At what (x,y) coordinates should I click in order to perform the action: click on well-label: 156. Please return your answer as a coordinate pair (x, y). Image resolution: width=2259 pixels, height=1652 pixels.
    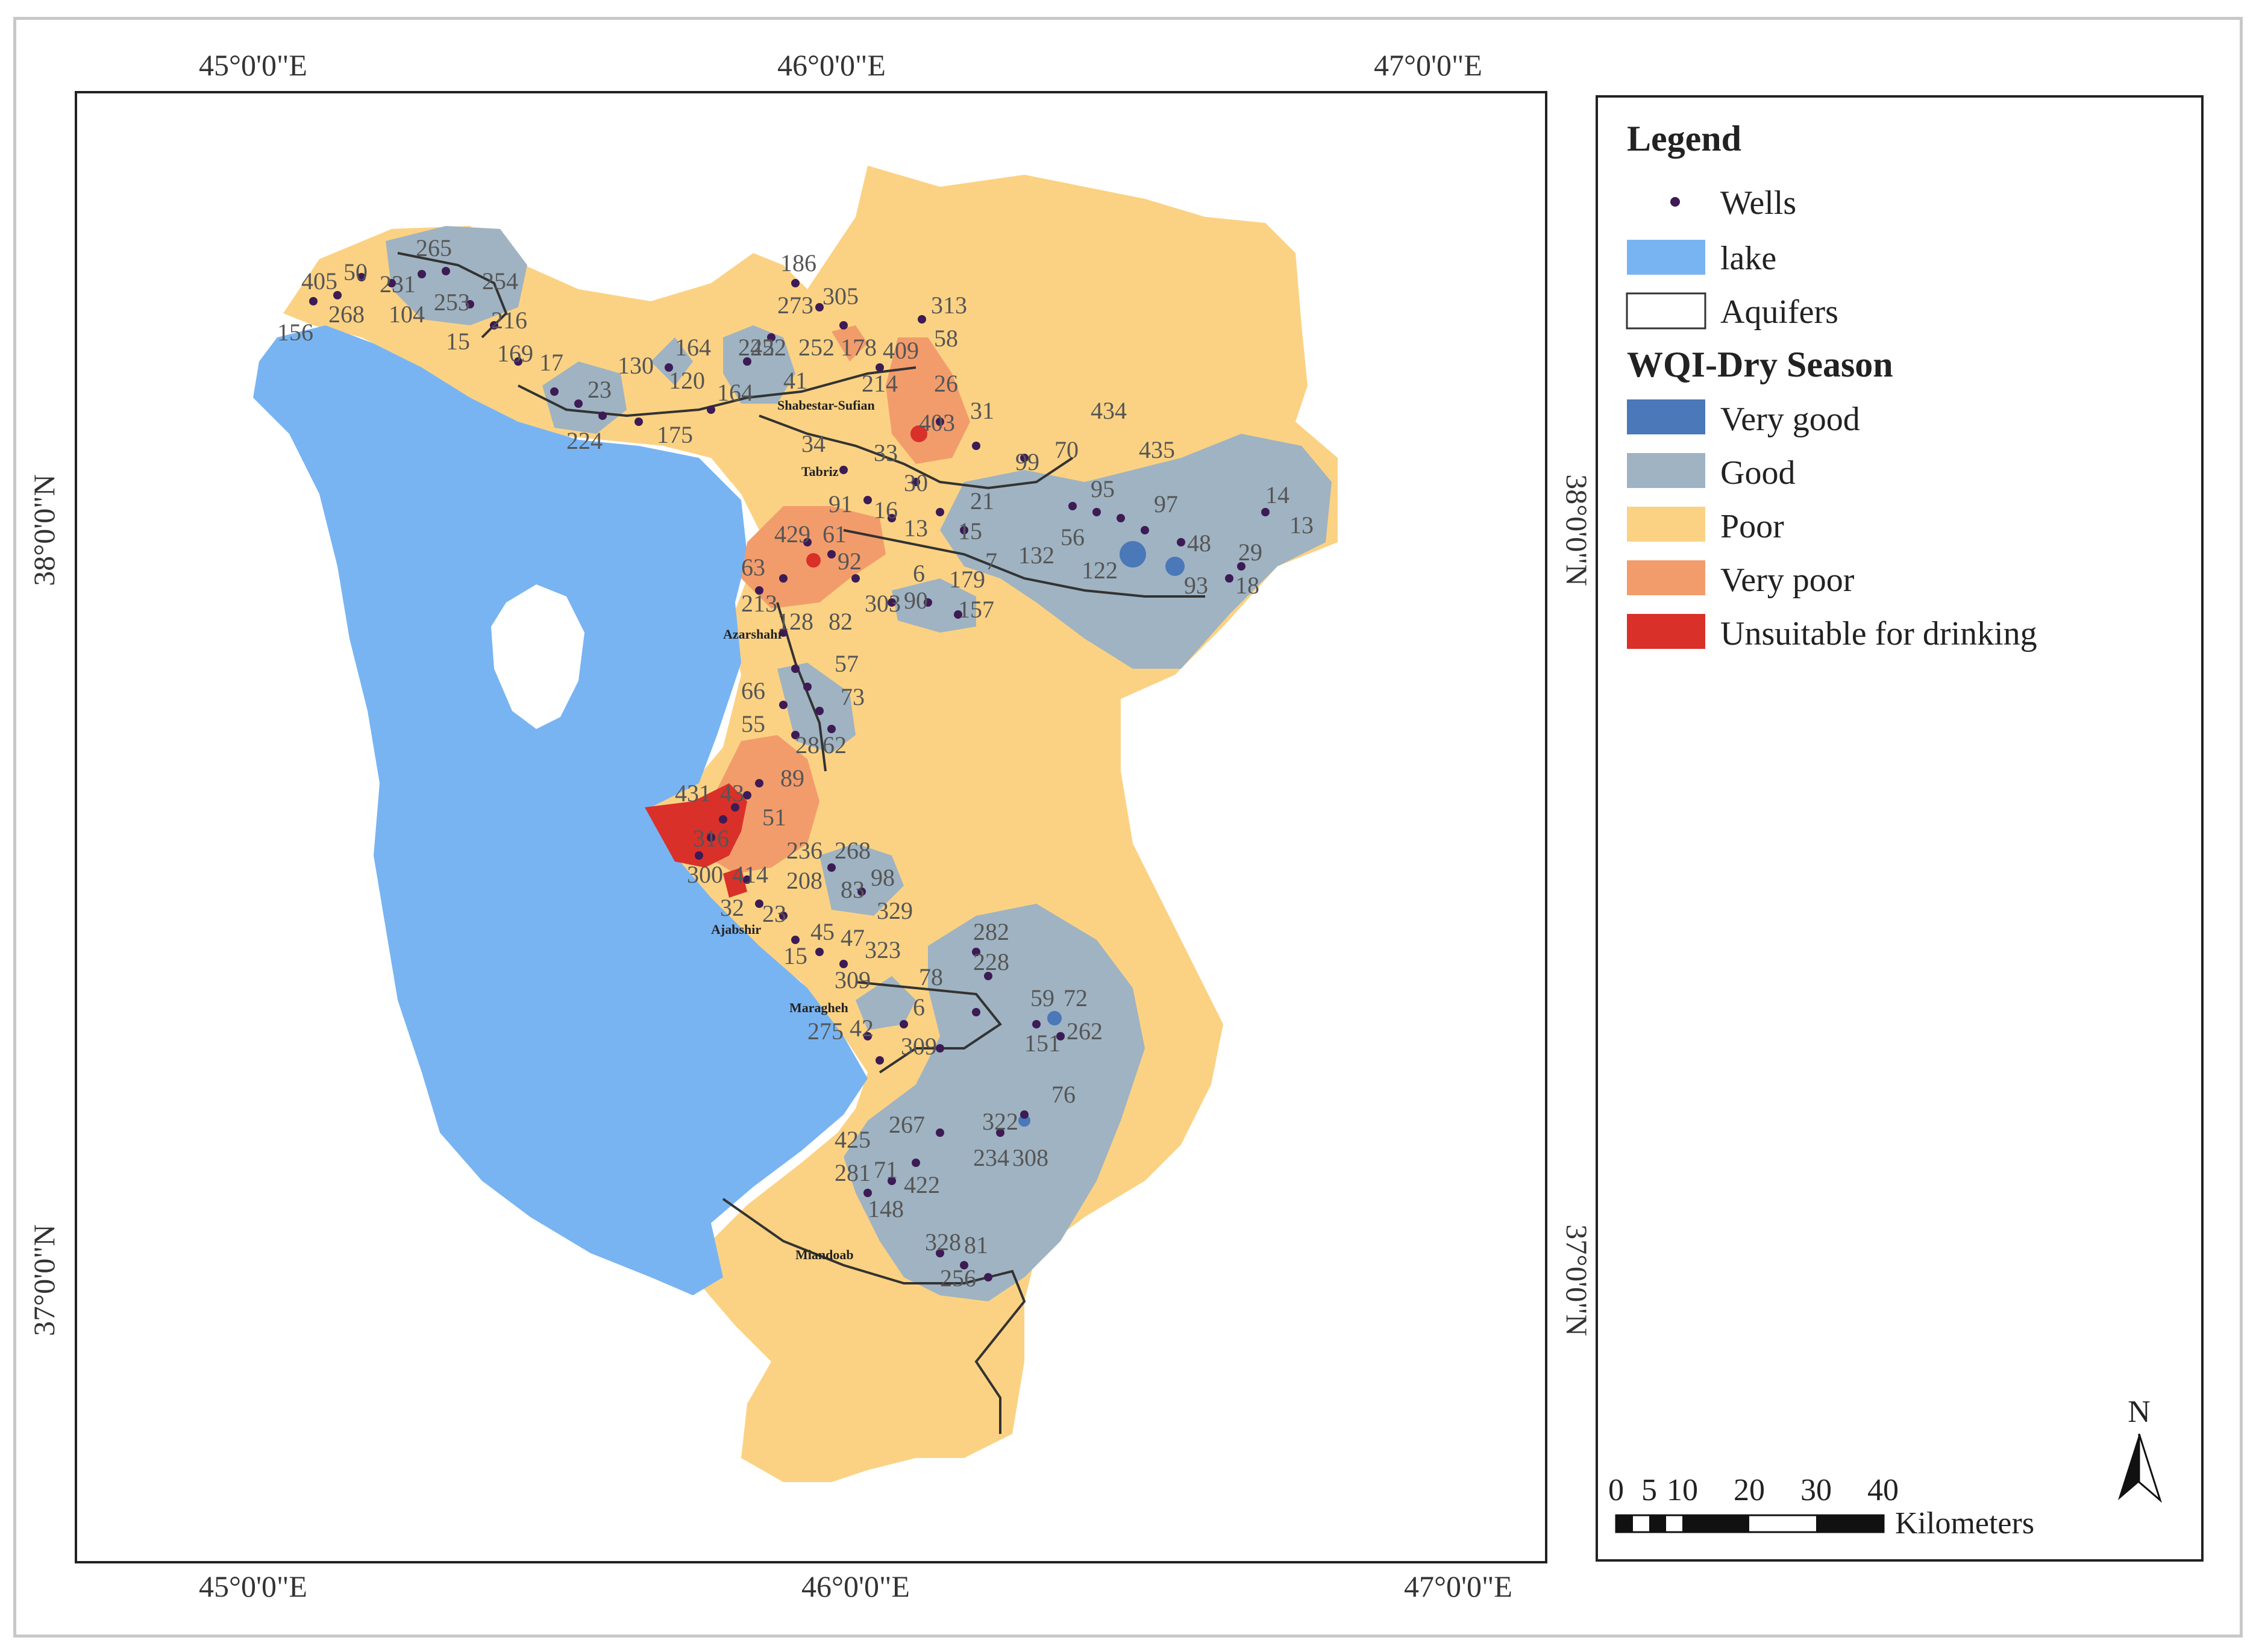
    Looking at the image, I should click on (295, 332).